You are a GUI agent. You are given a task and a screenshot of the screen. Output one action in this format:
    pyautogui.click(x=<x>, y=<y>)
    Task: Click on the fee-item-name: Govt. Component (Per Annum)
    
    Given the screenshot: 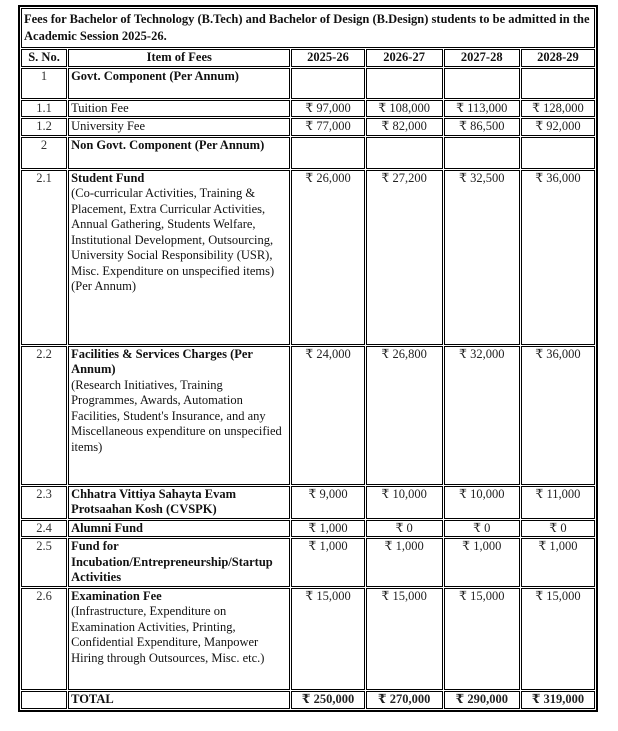 What is the action you would take?
    pyautogui.click(x=155, y=75)
    